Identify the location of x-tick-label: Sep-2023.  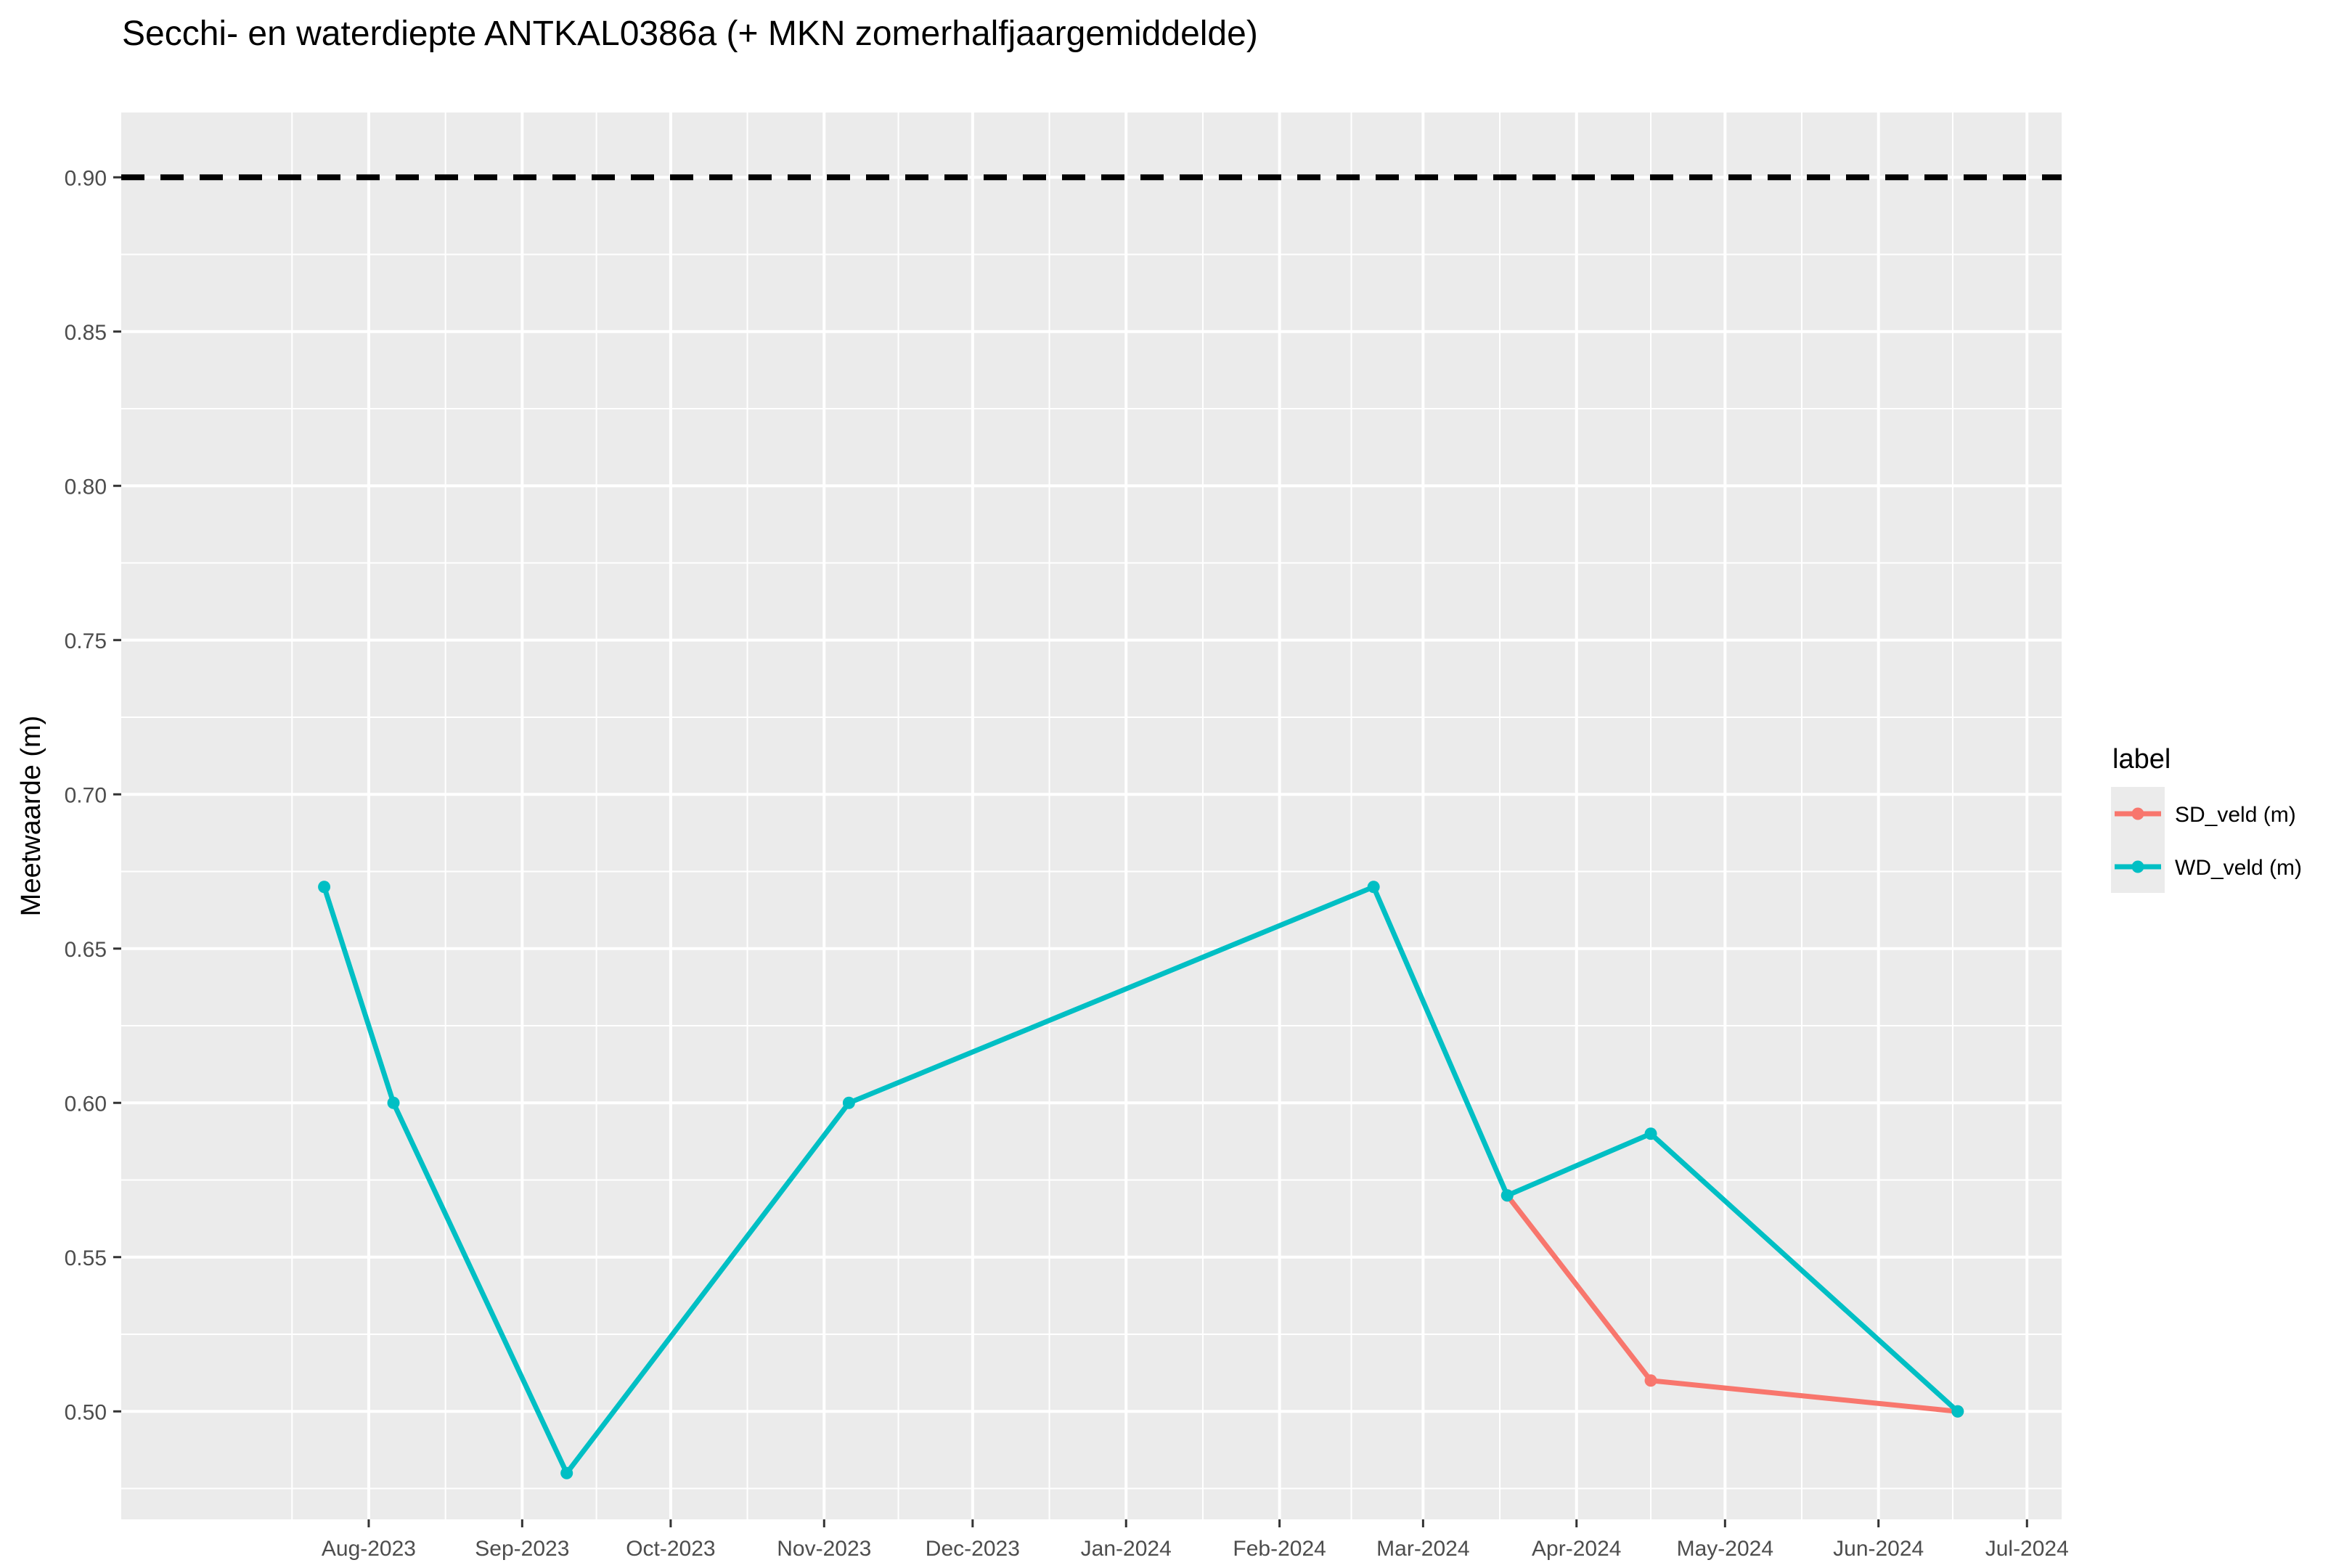
(522, 1549).